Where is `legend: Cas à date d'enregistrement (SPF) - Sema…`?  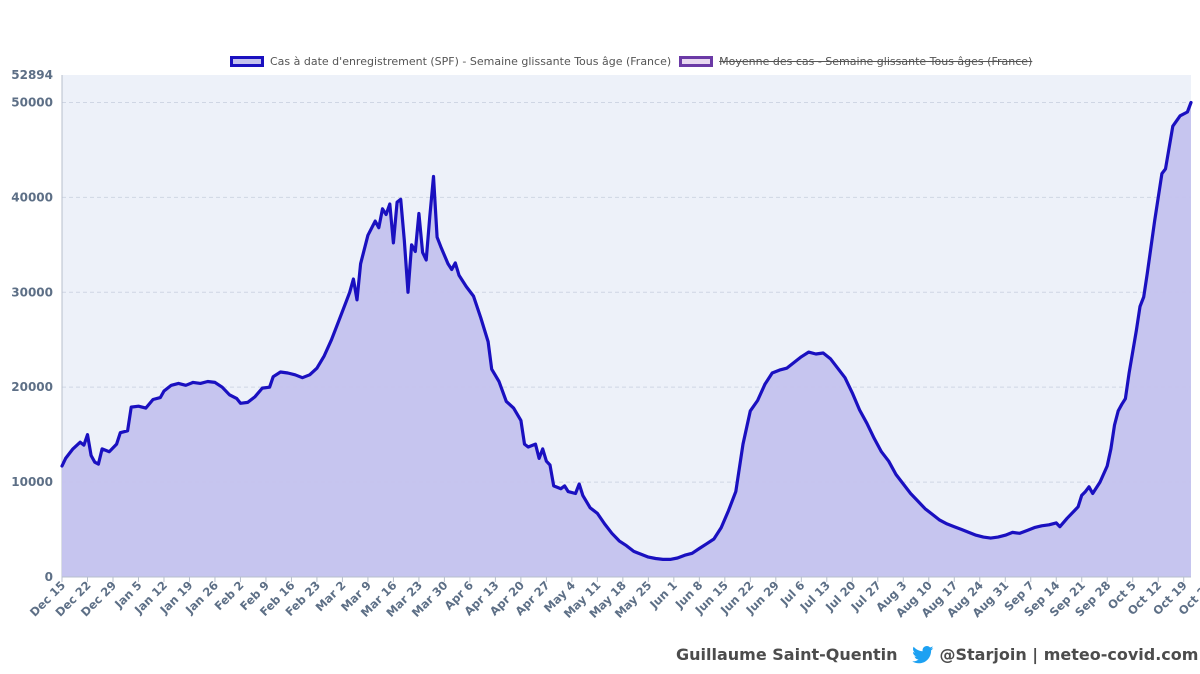
legend: Cas à date d'enregistrement (SPF) - Sema… is located at coordinates (635, 61).